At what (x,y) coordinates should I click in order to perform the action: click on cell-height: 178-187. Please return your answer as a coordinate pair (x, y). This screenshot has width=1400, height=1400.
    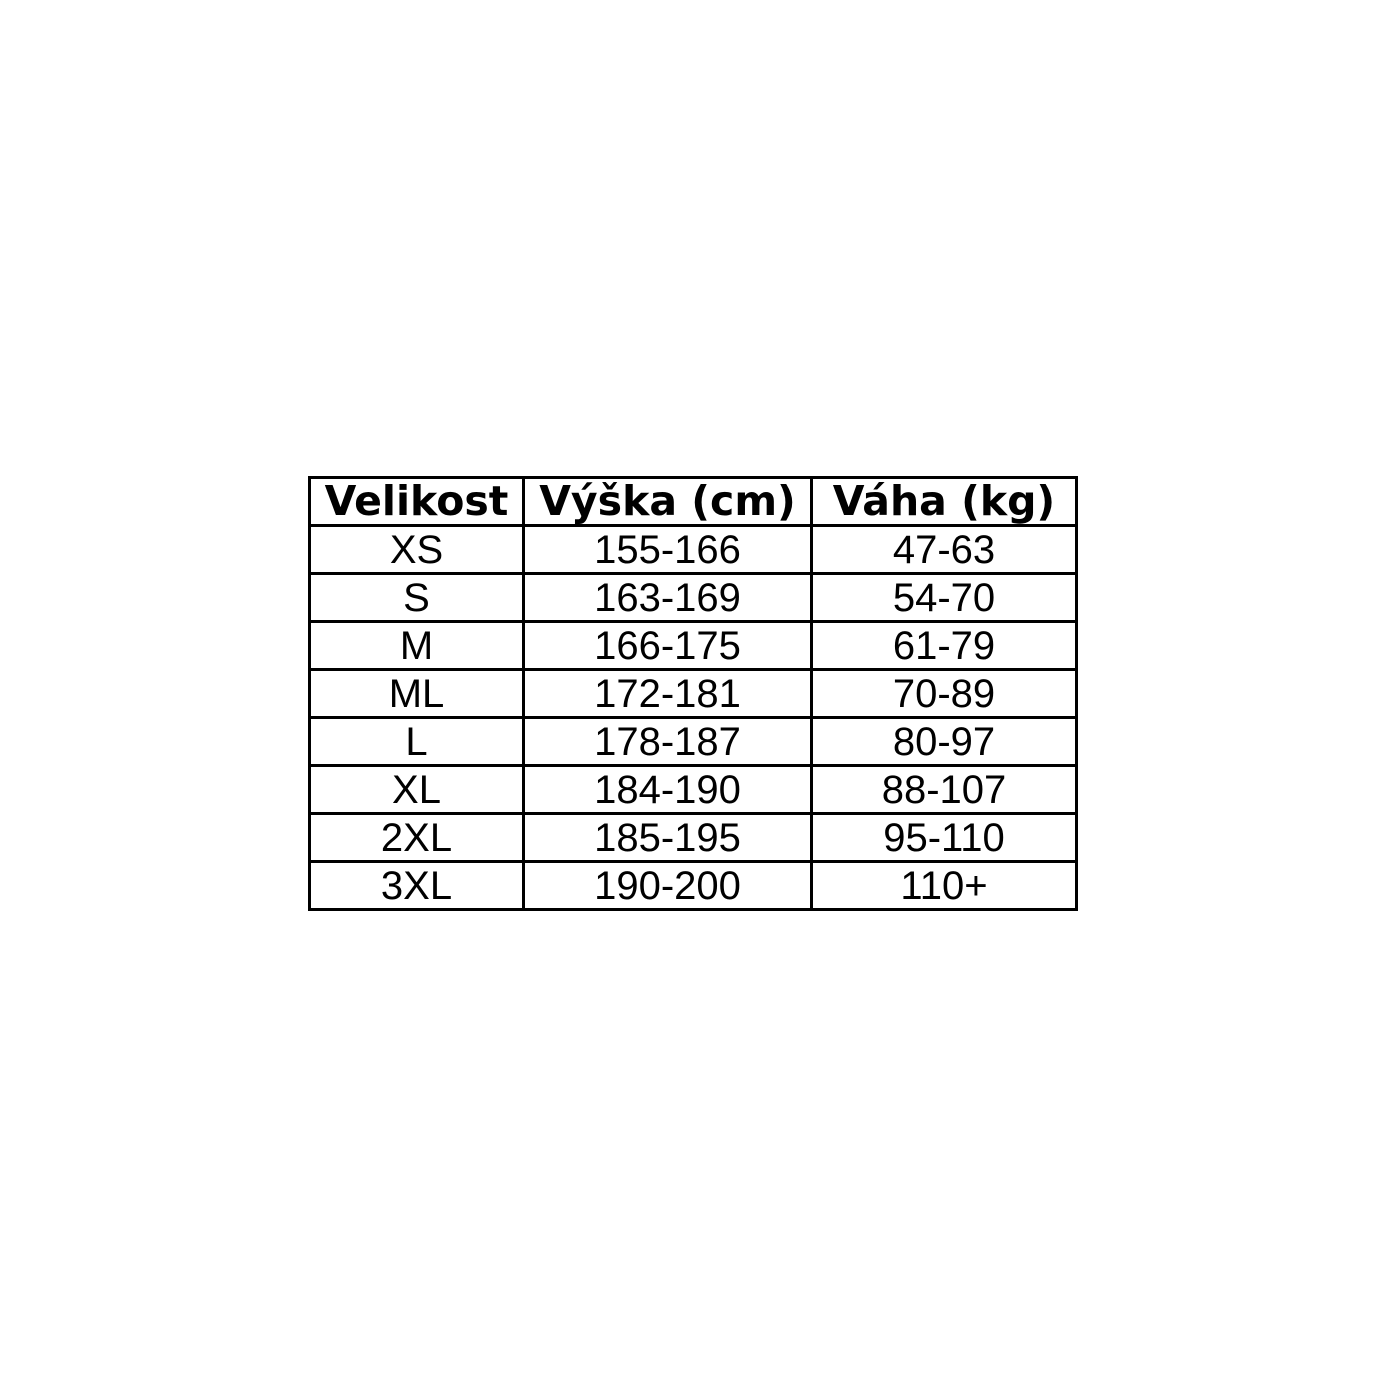
    Looking at the image, I should click on (667, 741).